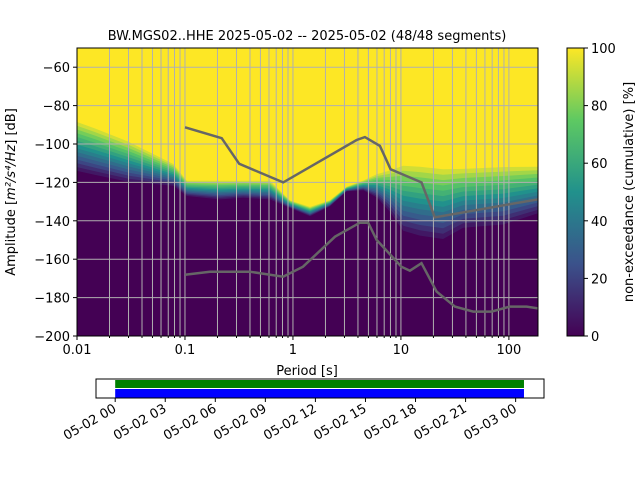  What do you see at coordinates (52, 222) in the screenshot?
I see `y-tick-label: −140` at bounding box center [52, 222].